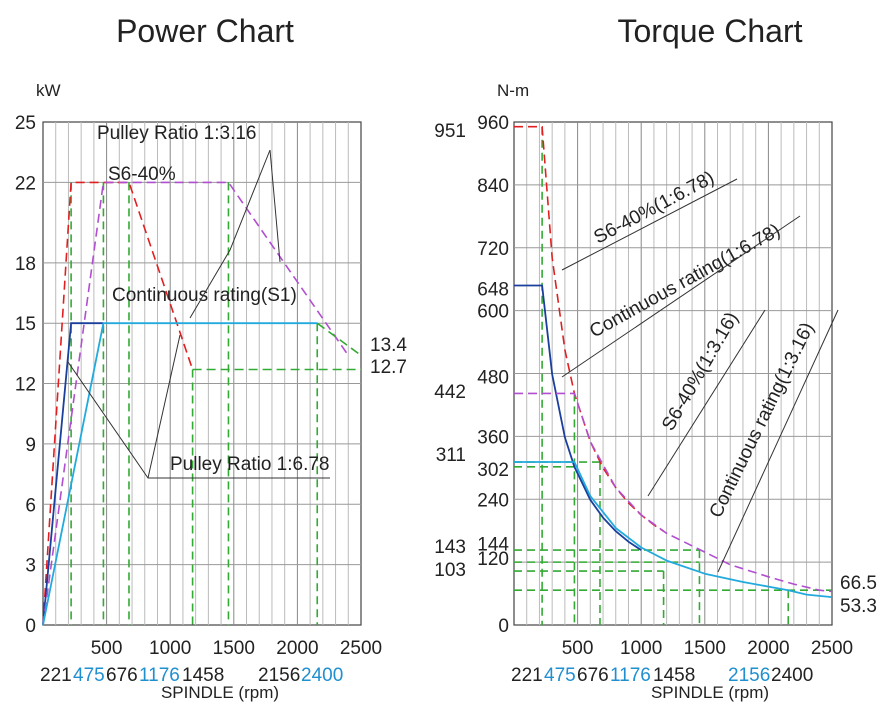 The image size is (888, 716). What do you see at coordinates (451, 455) in the screenshot?
I see `torque-extra-y-label: 311` at bounding box center [451, 455].